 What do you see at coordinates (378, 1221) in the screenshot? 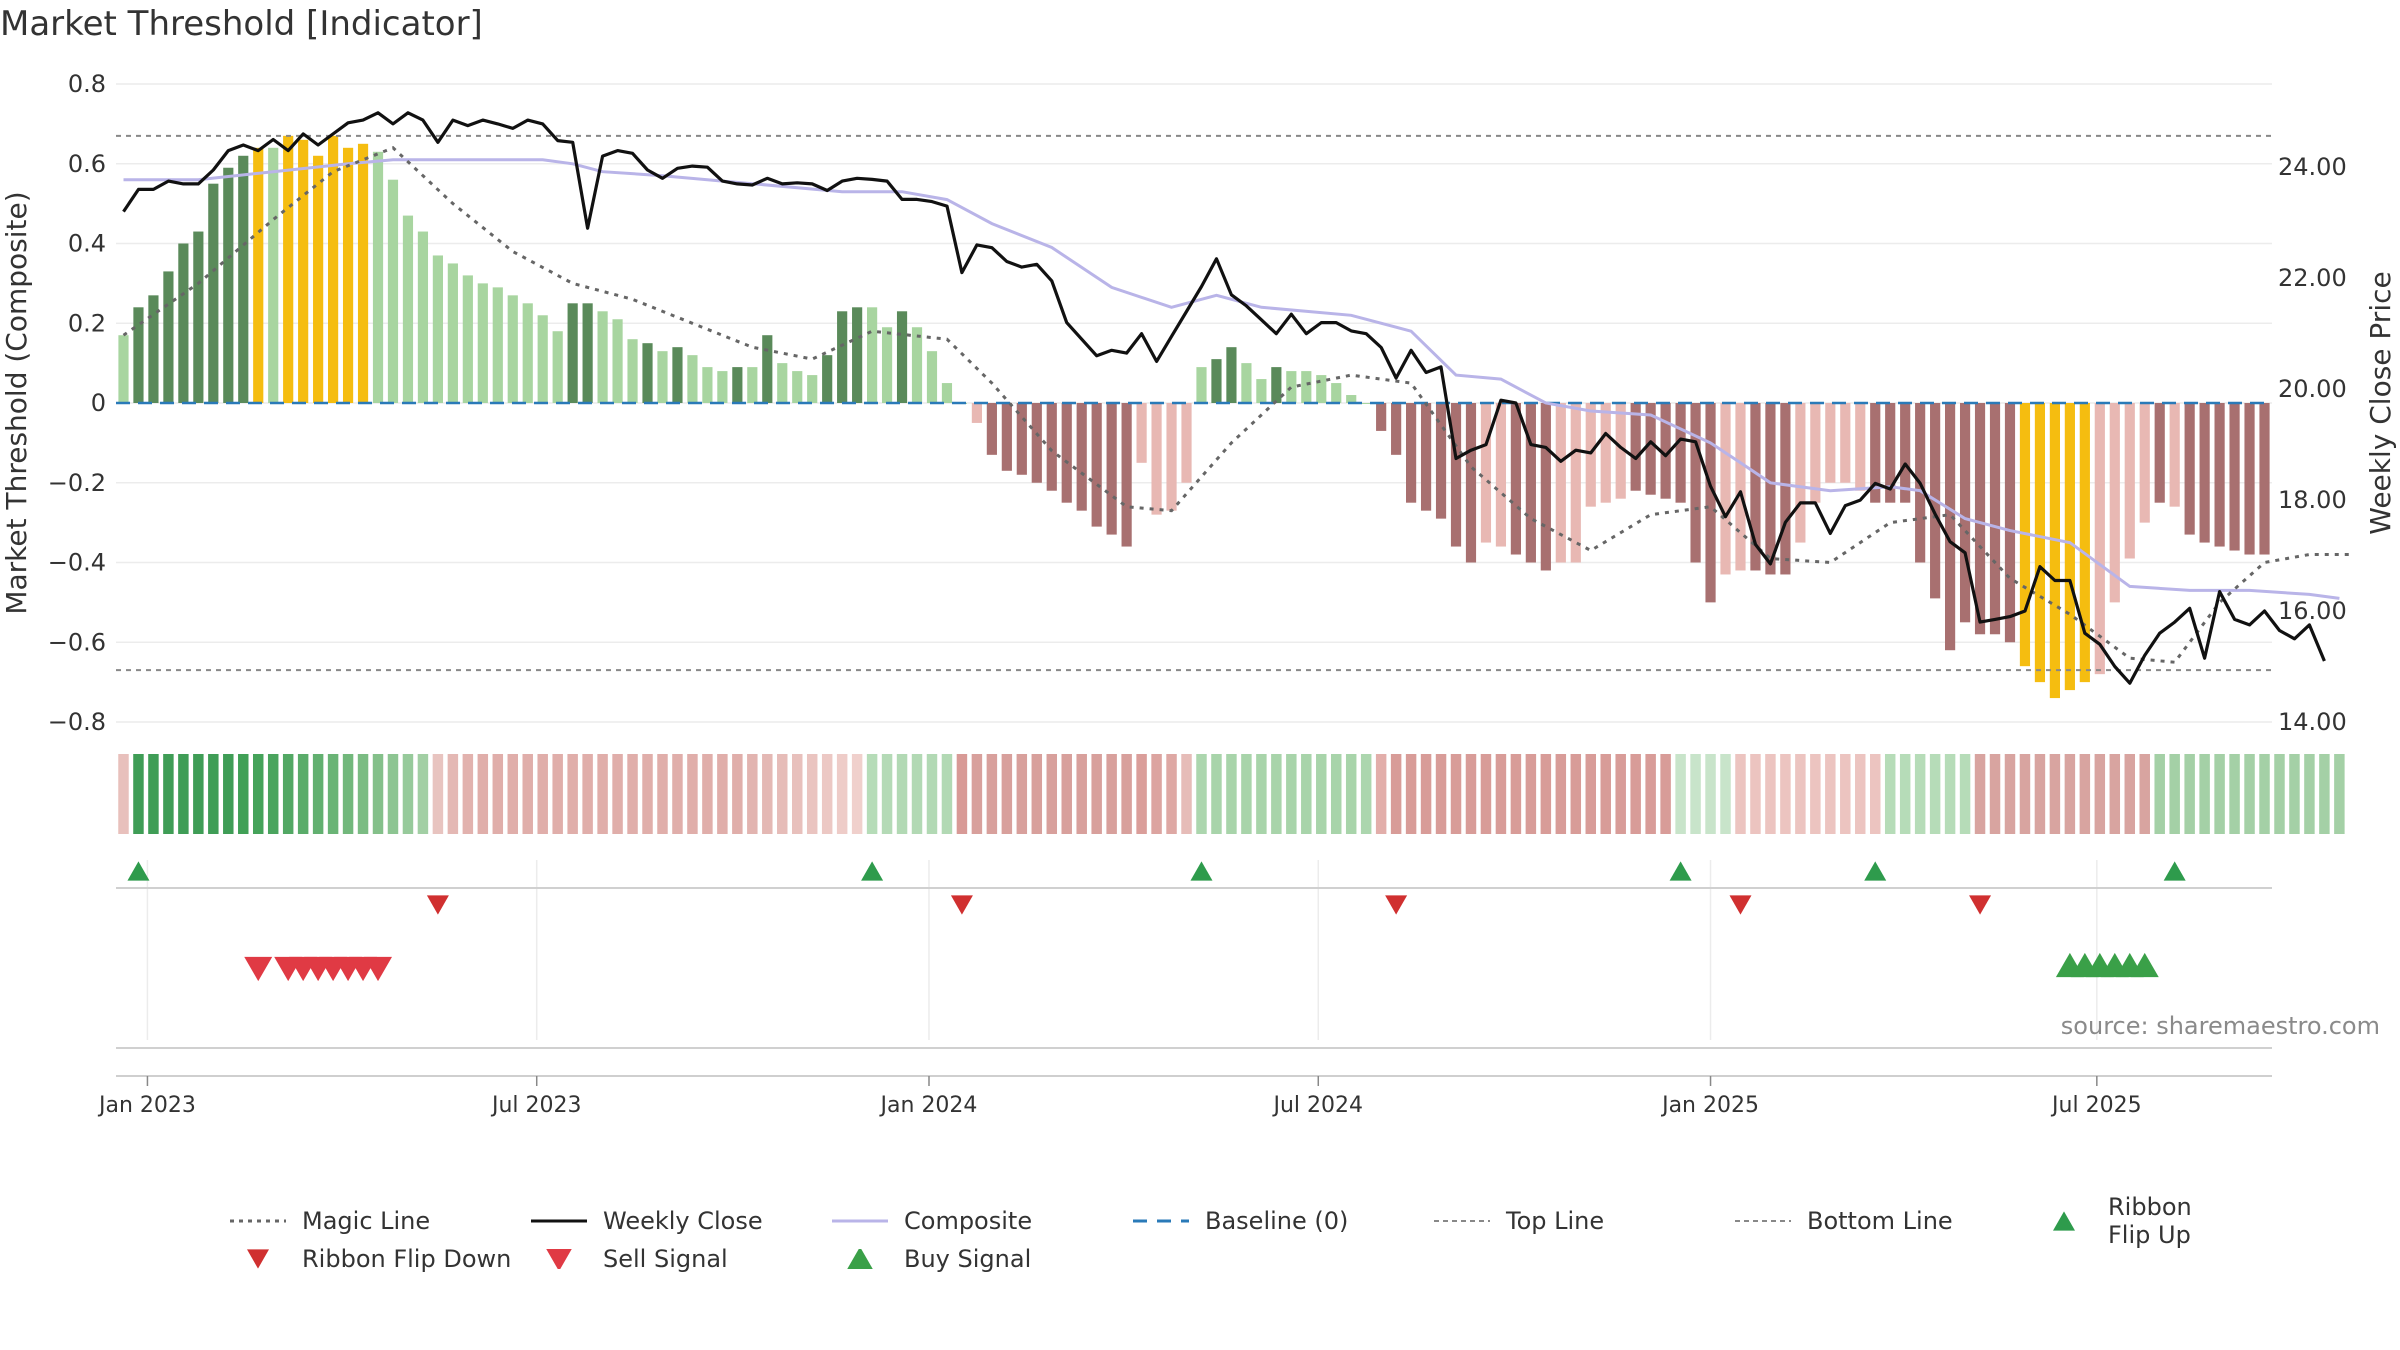
I see `legend-item-magic-line: Magic Line` at bounding box center [378, 1221].